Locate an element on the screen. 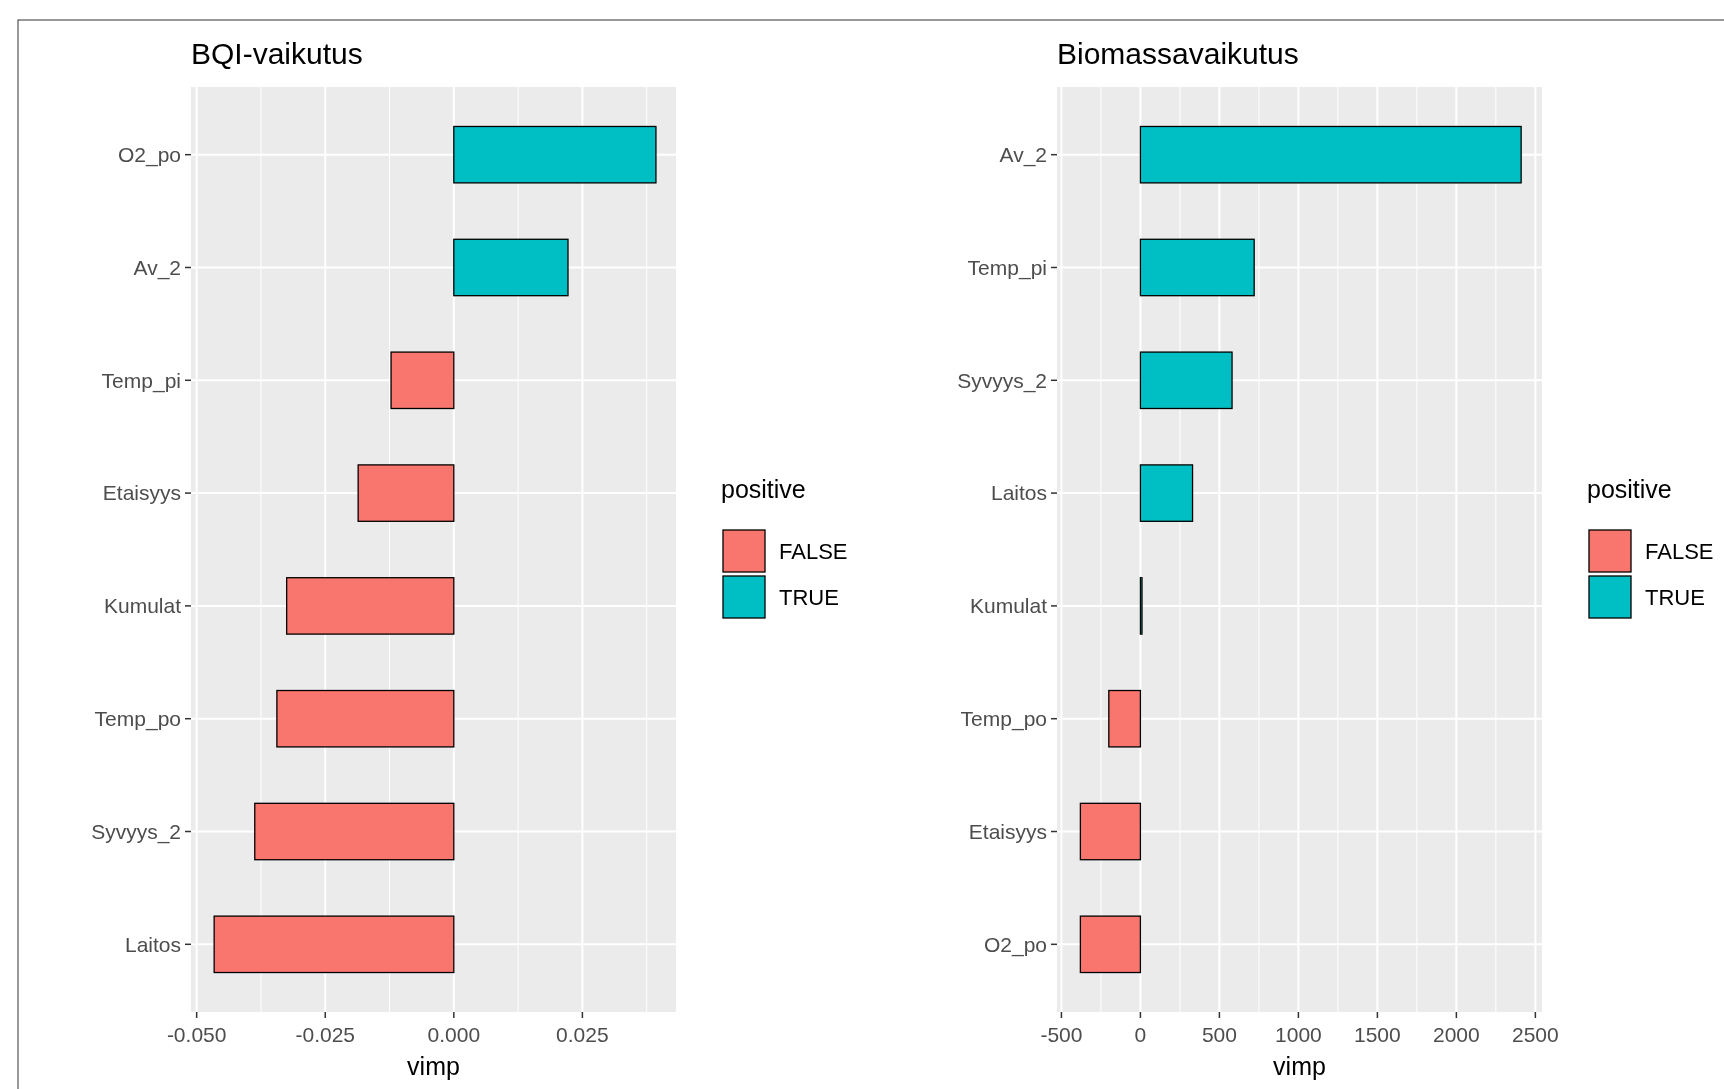  x-tick-label: 2000 is located at coordinates (1456, 1034).